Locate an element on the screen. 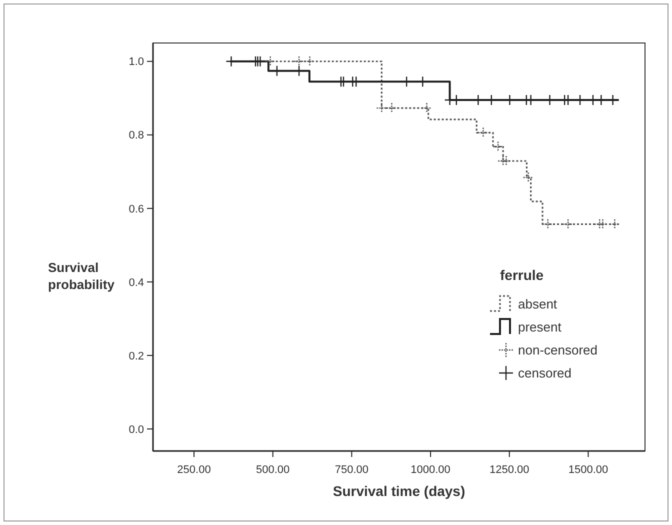 Image resolution: width=672 pixels, height=525 pixels. y-axis-title: Survival probability is located at coordinates (82, 276).